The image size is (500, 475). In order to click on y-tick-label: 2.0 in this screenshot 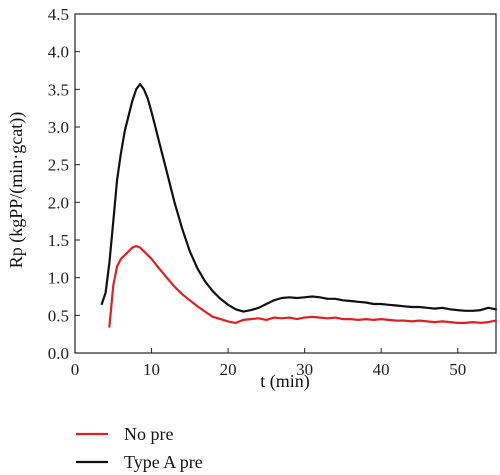, I will do `click(58, 202)`.